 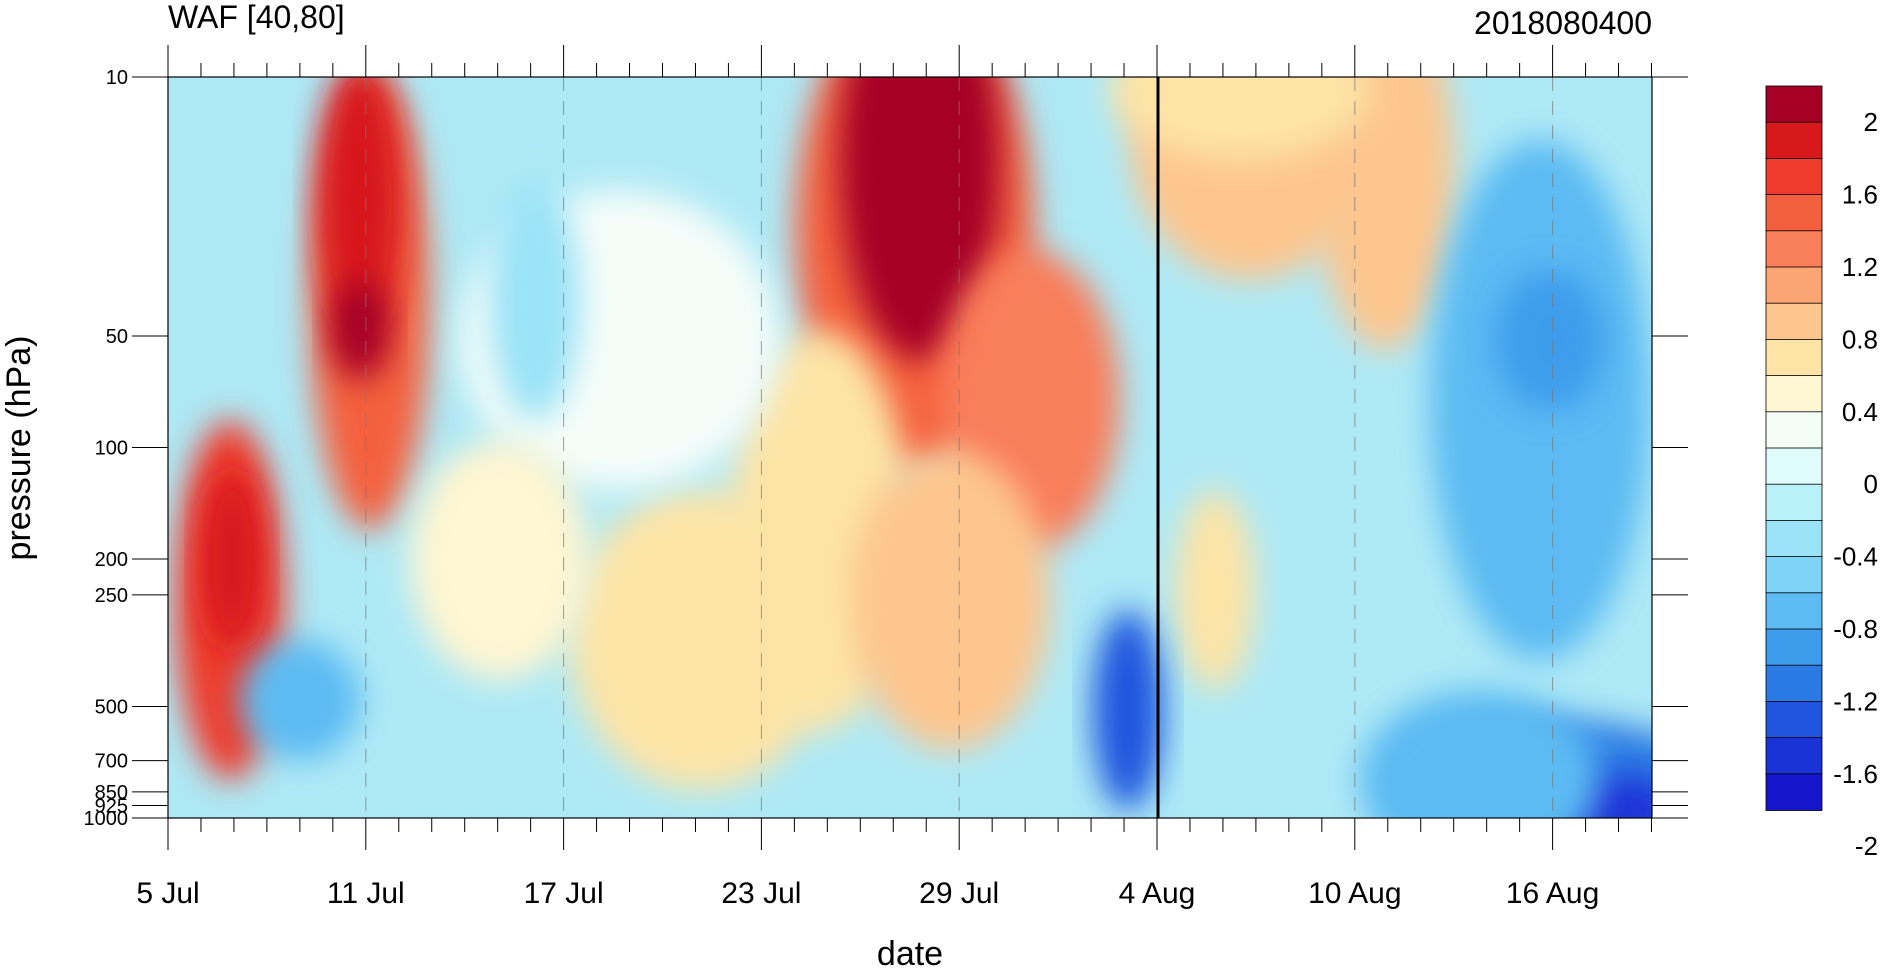 I want to click on x-tick-label: 16 Aug, so click(x=1552, y=893).